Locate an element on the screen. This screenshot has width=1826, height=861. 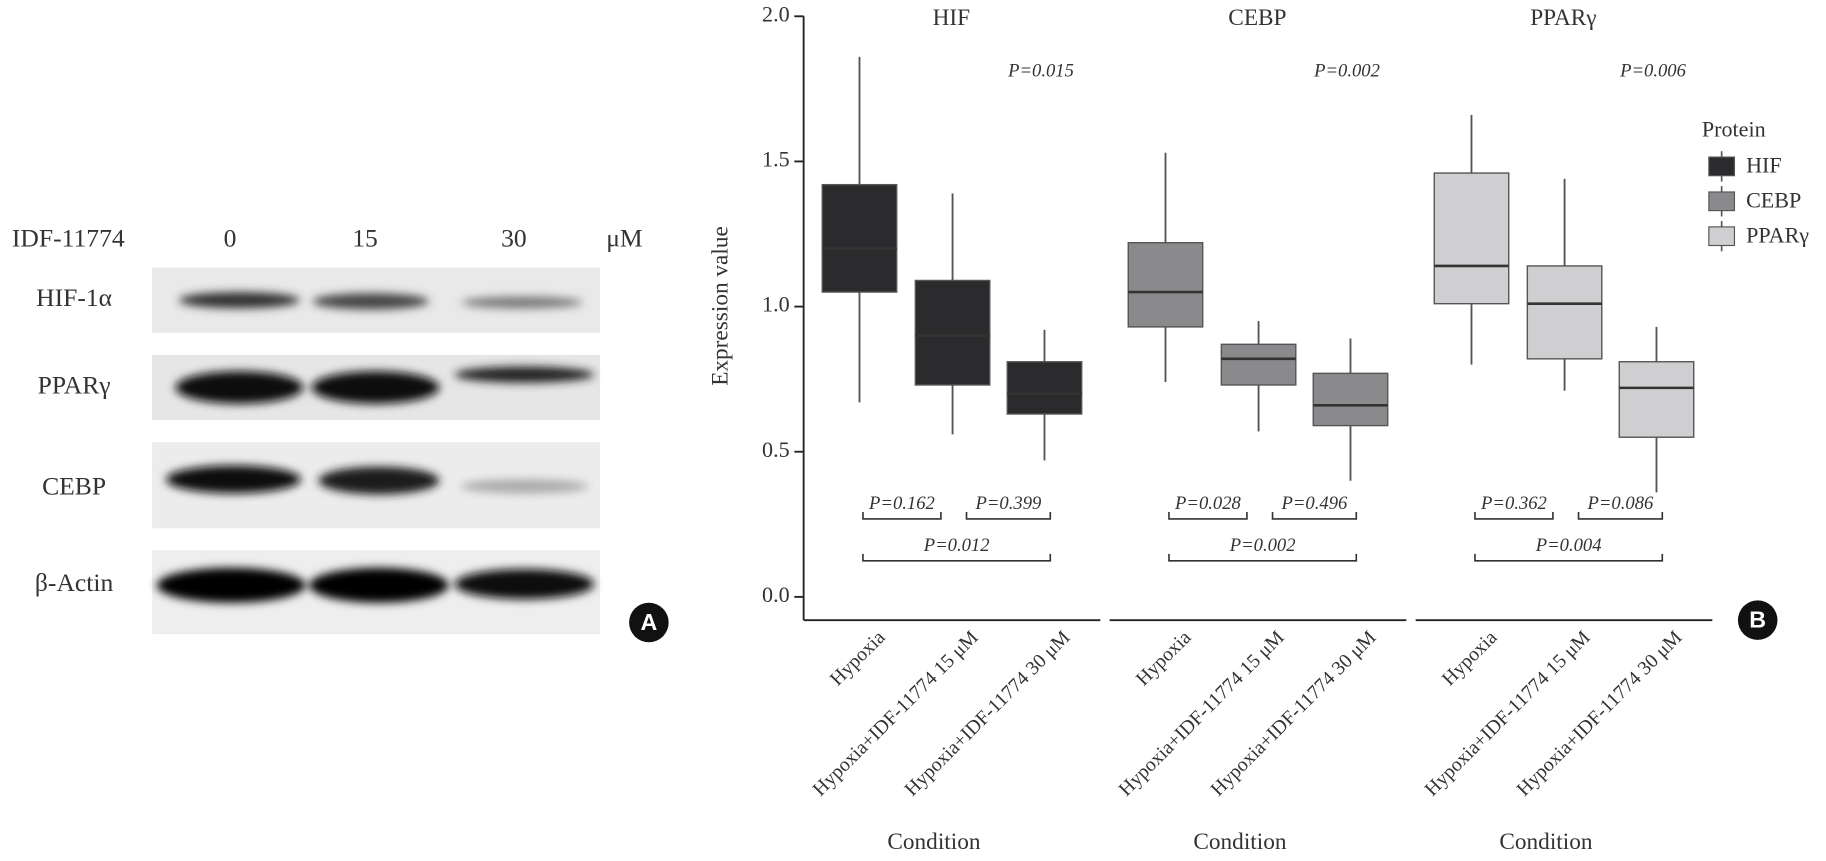
legend-label: HIF is located at coordinates (1764, 165).